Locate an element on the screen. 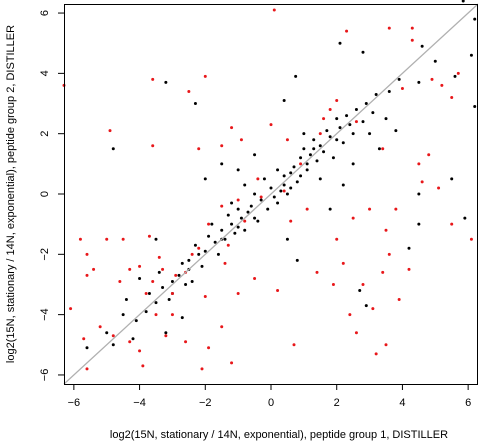 The height and width of the screenshot is (446, 478). y-tick-label: 4 is located at coordinates (45, 73).